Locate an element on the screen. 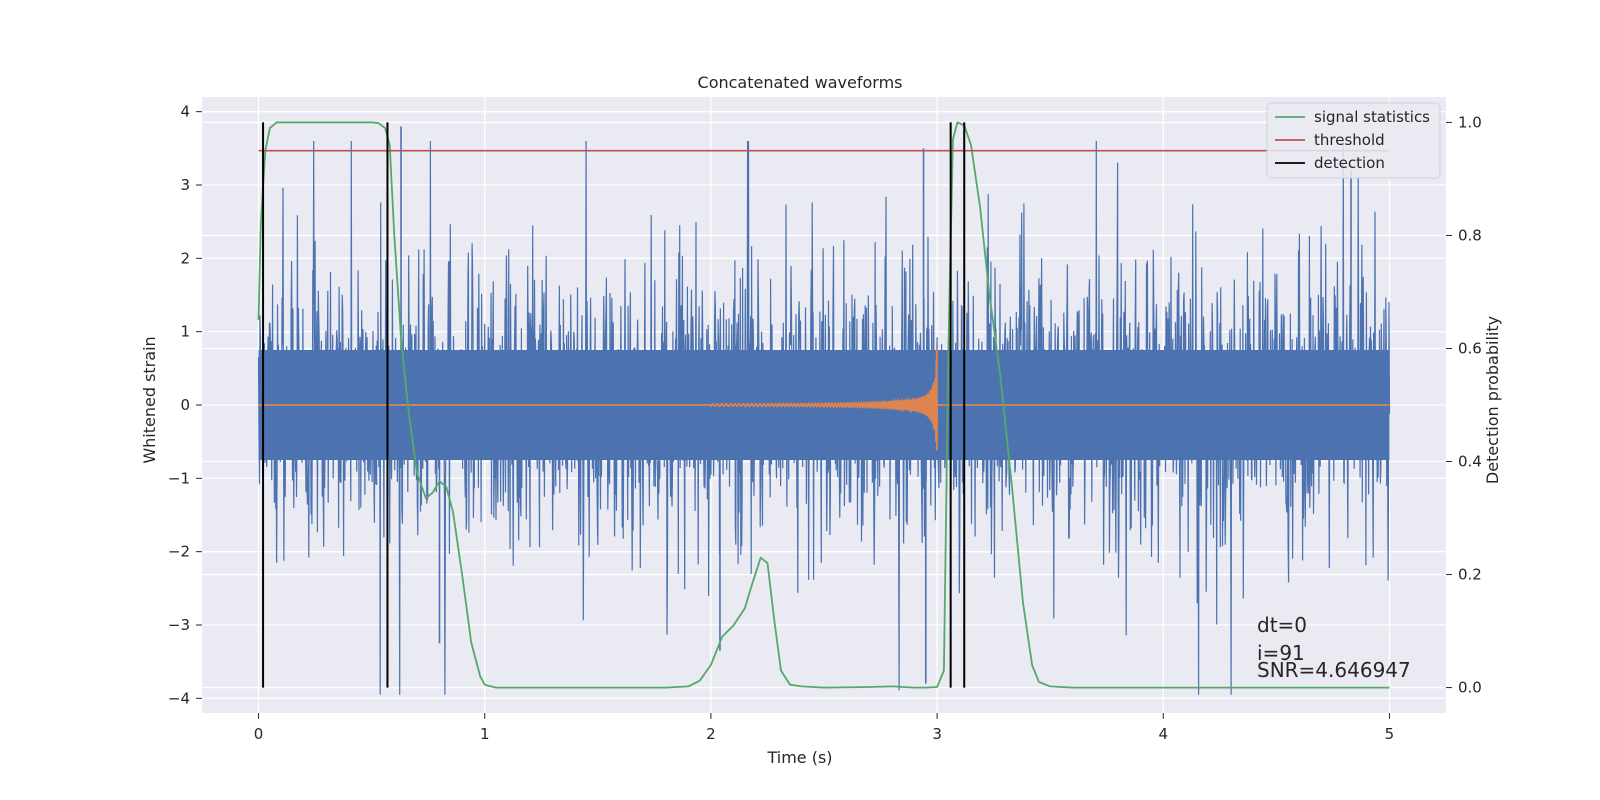 Image resolution: width=1600 pixels, height=800 pixels. annotation-dt: dt=0 is located at coordinates (1282, 625).